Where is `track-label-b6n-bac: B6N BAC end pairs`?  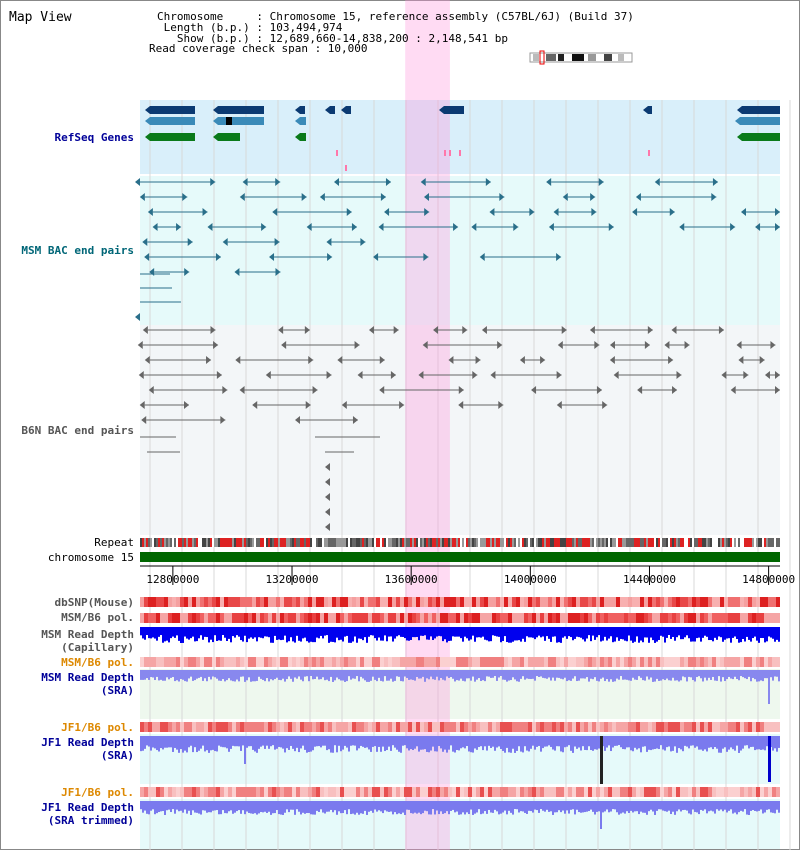 track-label-b6n-bac: B6N BAC end pairs is located at coordinates (77, 430).